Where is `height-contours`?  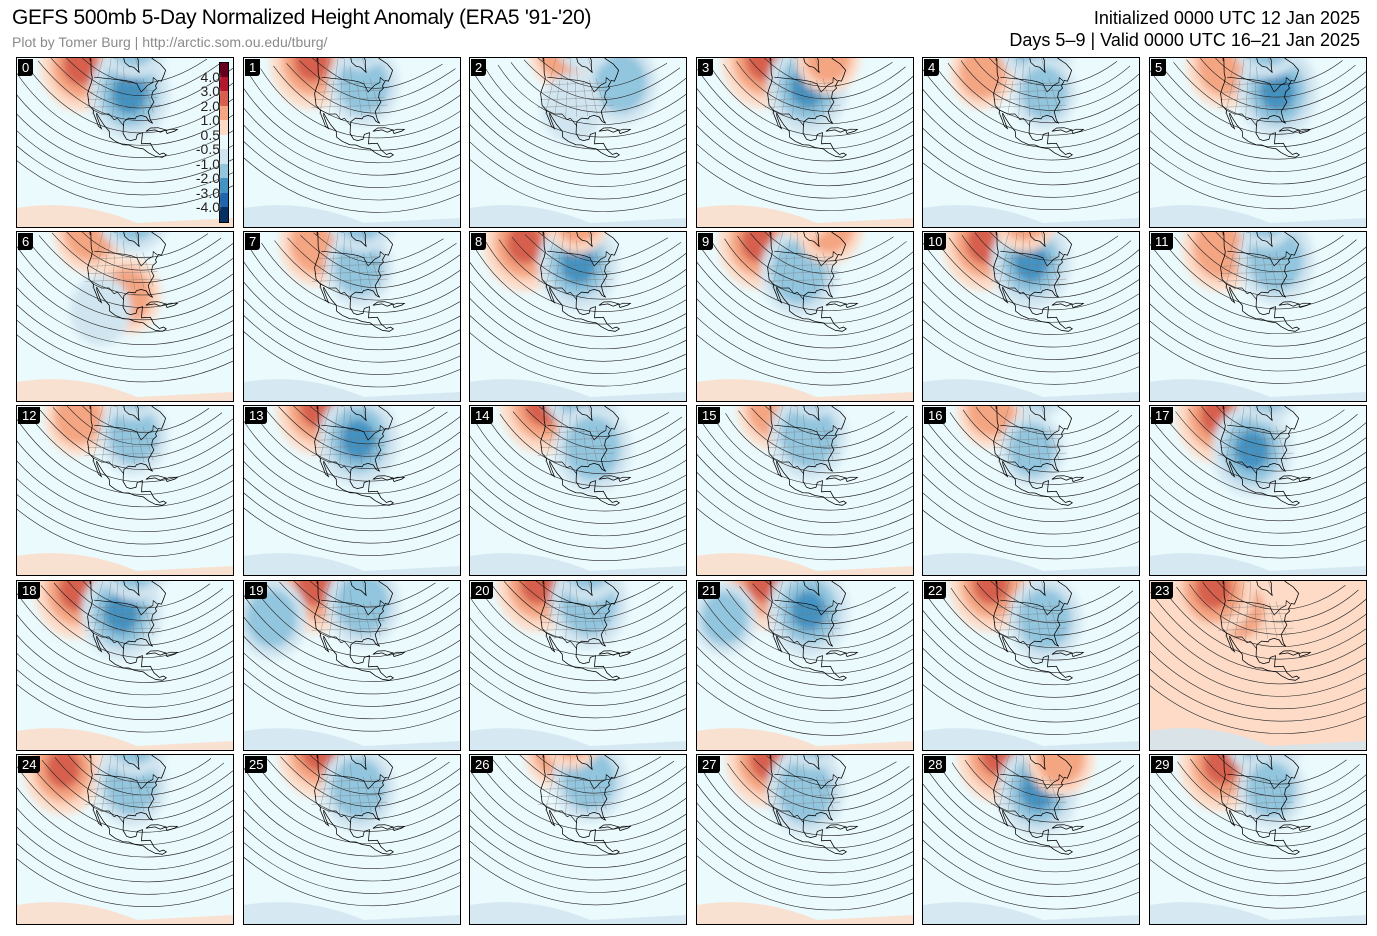
height-contours is located at coordinates (1258, 134).